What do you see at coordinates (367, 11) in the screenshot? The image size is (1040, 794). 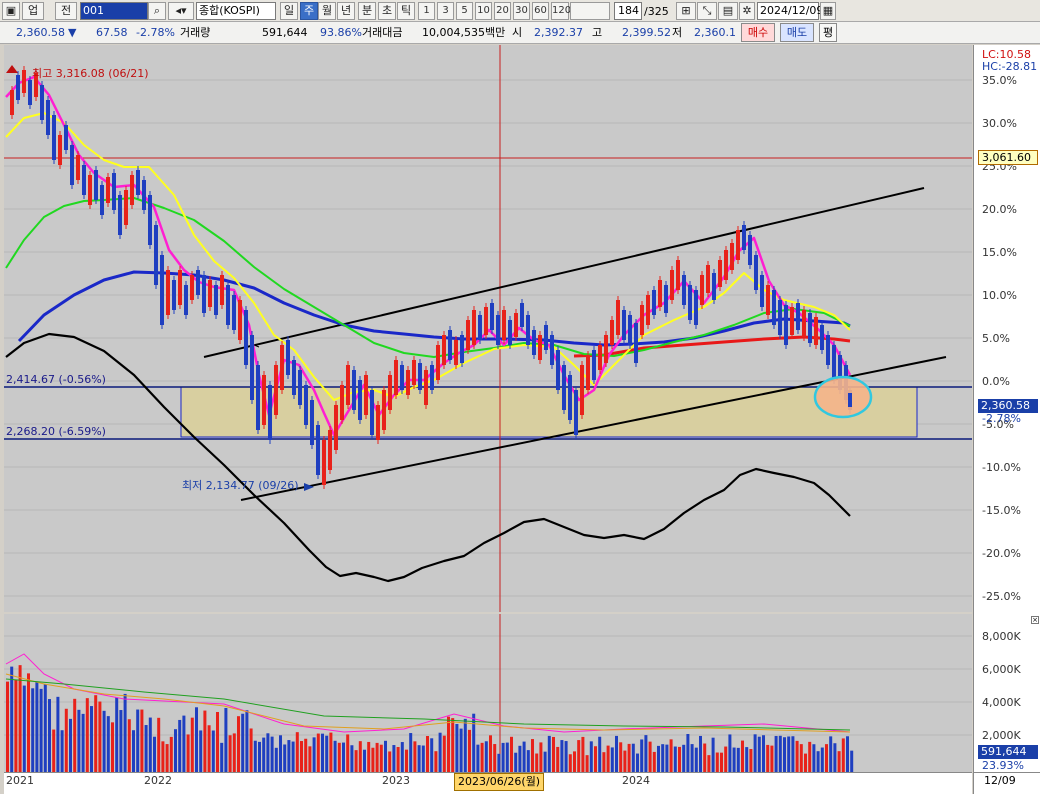 I see `period-tab-4: 분` at bounding box center [367, 11].